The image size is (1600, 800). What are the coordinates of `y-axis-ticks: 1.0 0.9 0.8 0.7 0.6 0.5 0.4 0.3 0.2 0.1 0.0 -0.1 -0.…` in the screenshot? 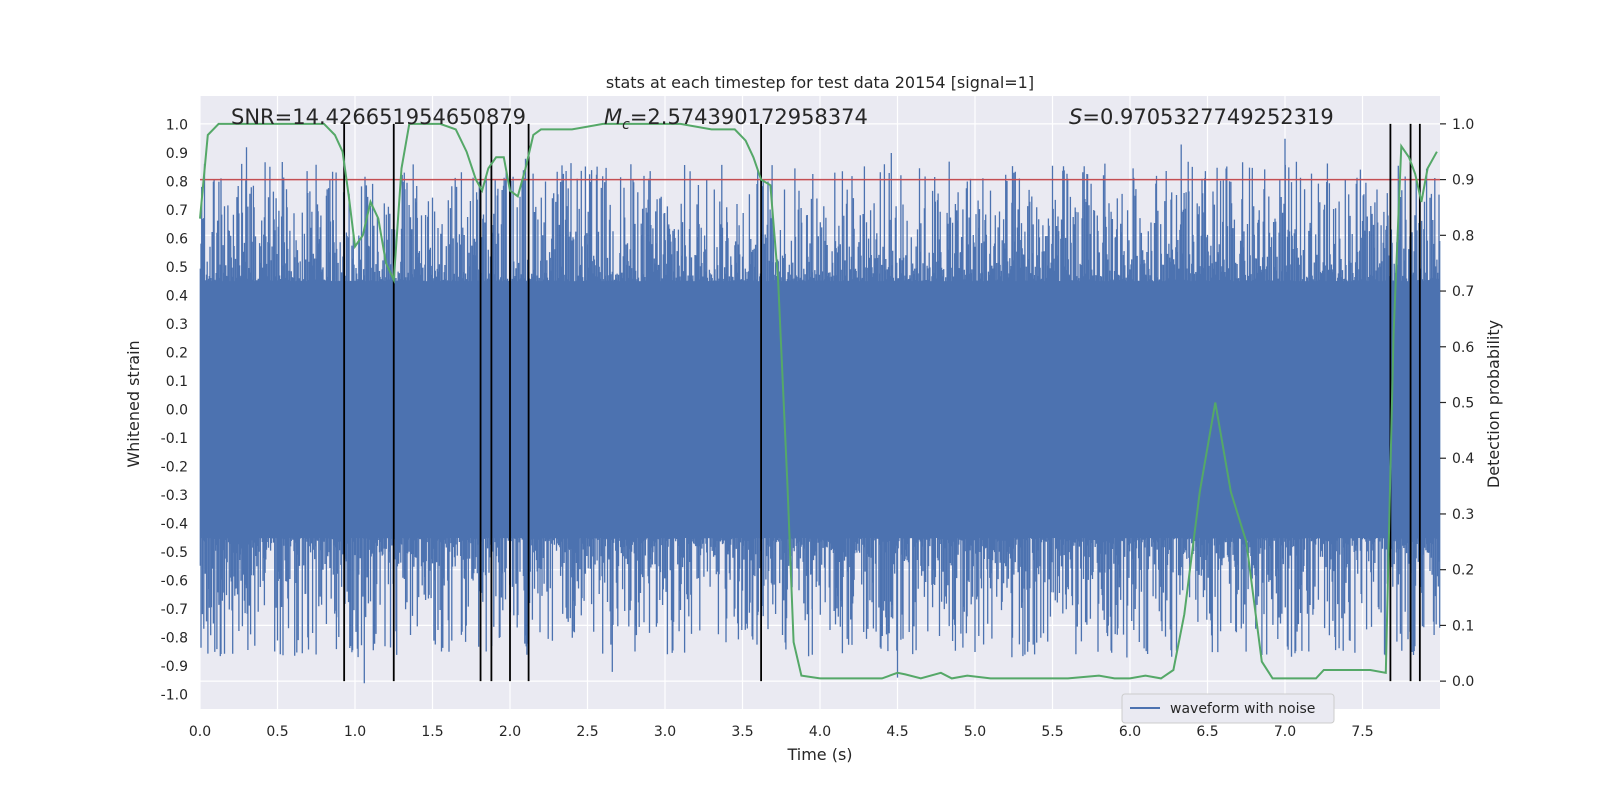 It's located at (174, 411).